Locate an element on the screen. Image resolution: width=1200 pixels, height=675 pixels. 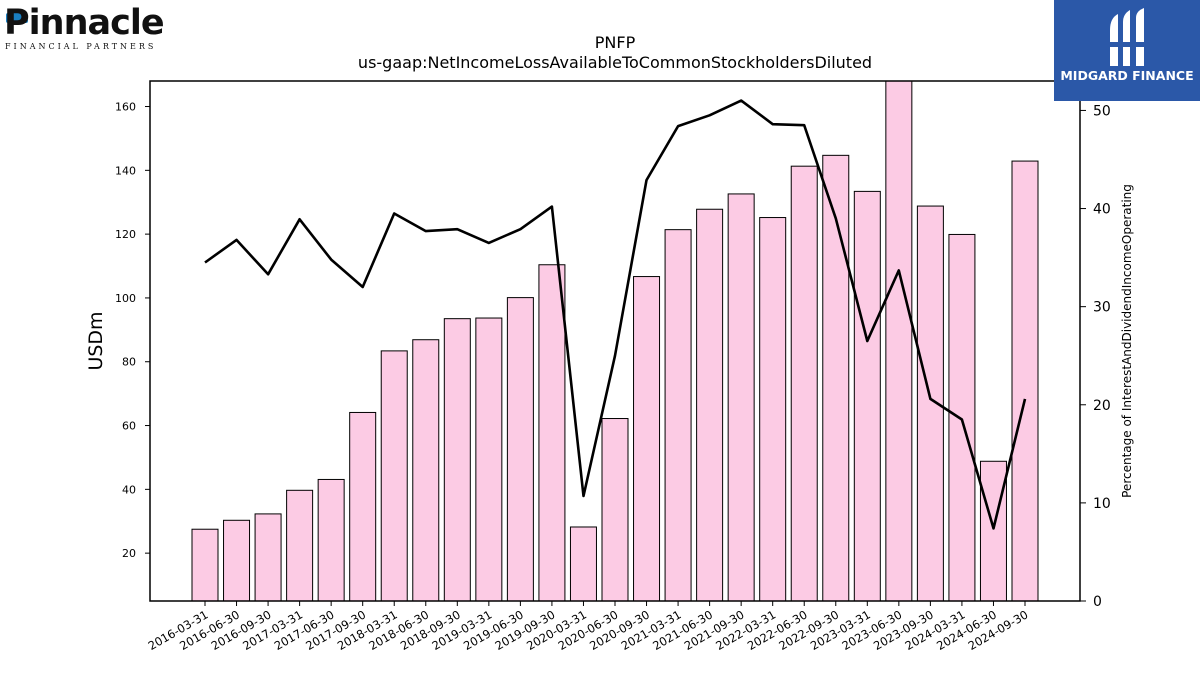
left-tick-label: 100 is located at coordinates (125, 298).